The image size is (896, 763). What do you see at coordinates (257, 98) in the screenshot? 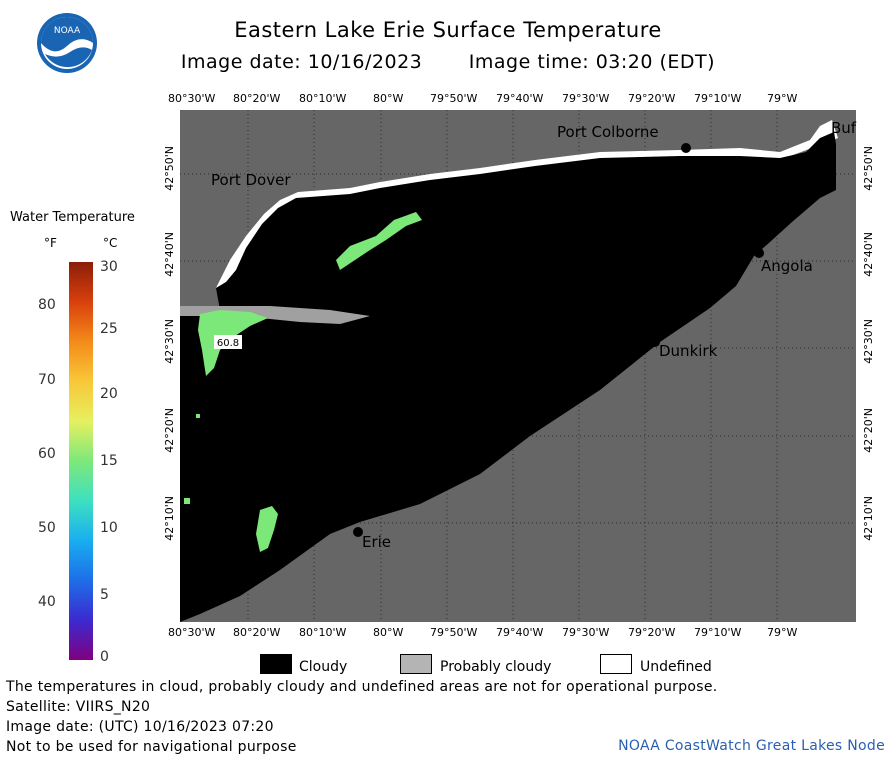
I see `lon-tick-top: 80°20'W` at bounding box center [257, 98].